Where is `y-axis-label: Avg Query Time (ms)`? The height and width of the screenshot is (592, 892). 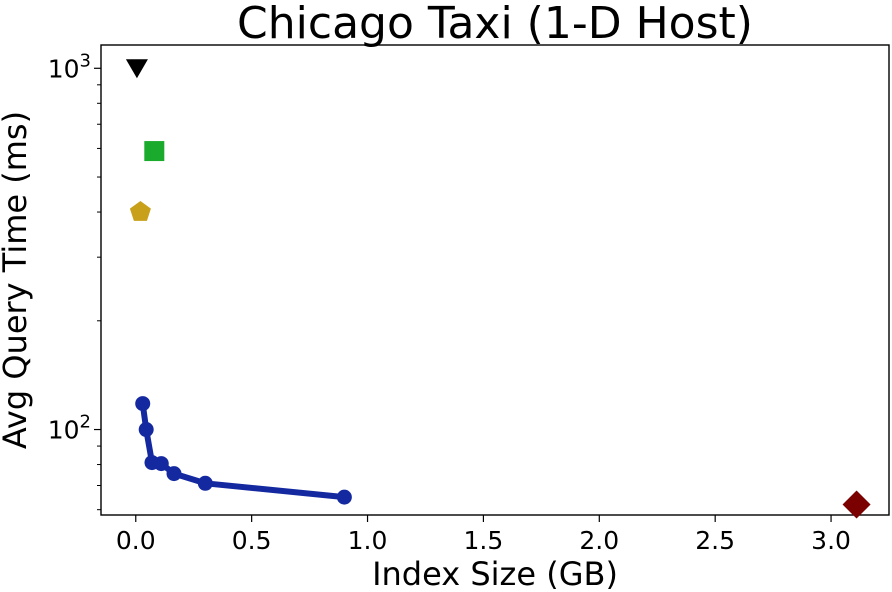
y-axis-label: Avg Query Time (ms) is located at coordinates (17, 280).